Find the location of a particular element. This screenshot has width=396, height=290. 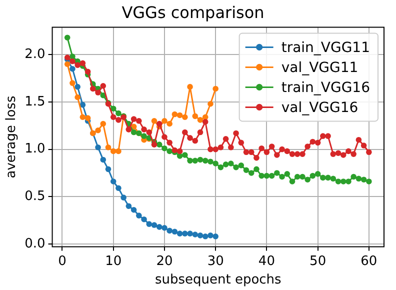

y-tick-label: 0.0 is located at coordinates (35, 244).